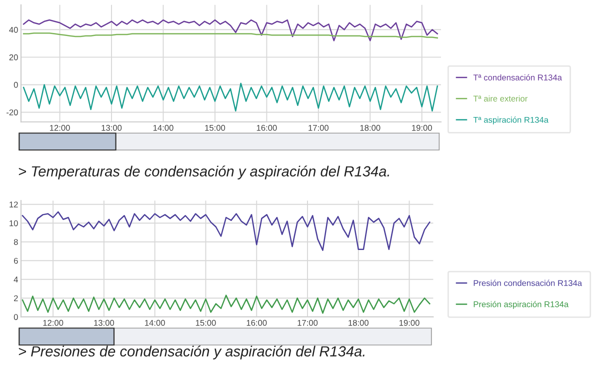 The image size is (600, 375). What do you see at coordinates (16, 298) in the screenshot?
I see `y-tick-label: 2` at bounding box center [16, 298].